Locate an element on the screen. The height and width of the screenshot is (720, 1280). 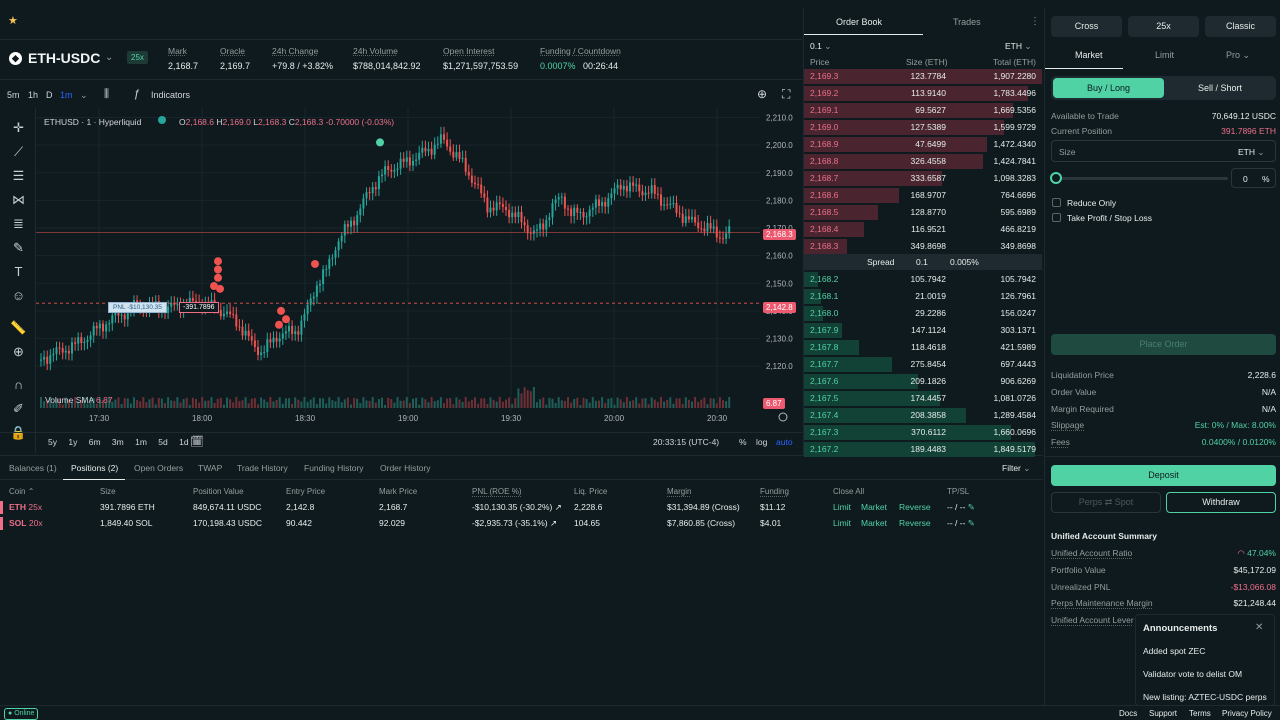
trendline-icon: ⟋ is located at coordinates (18, 151).